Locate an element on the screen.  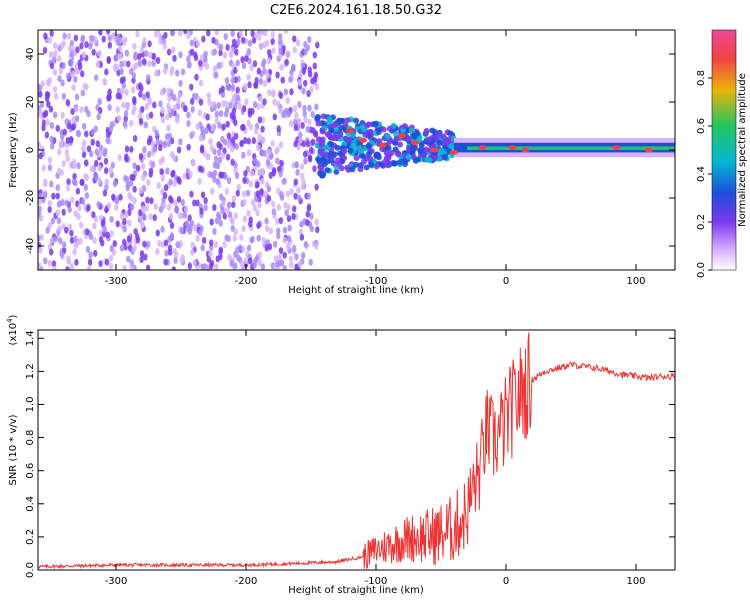
x-tick-label: -200 is located at coordinates (246, 281).